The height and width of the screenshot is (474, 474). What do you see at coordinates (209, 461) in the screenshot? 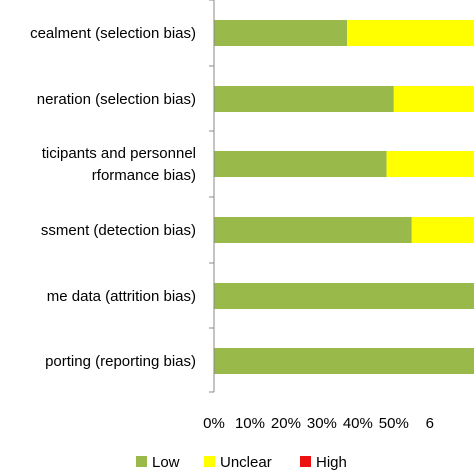
I see `legend-swatch-unclear` at bounding box center [209, 461].